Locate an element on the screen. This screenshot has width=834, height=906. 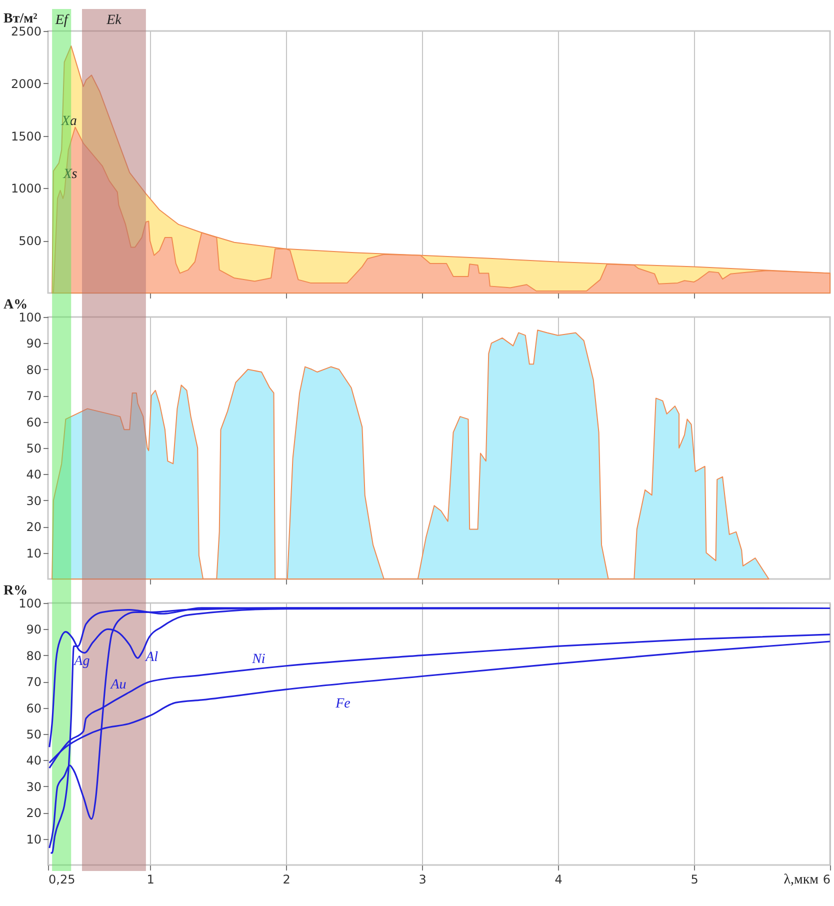
x-tick-label: 2 is located at coordinates (286, 879).